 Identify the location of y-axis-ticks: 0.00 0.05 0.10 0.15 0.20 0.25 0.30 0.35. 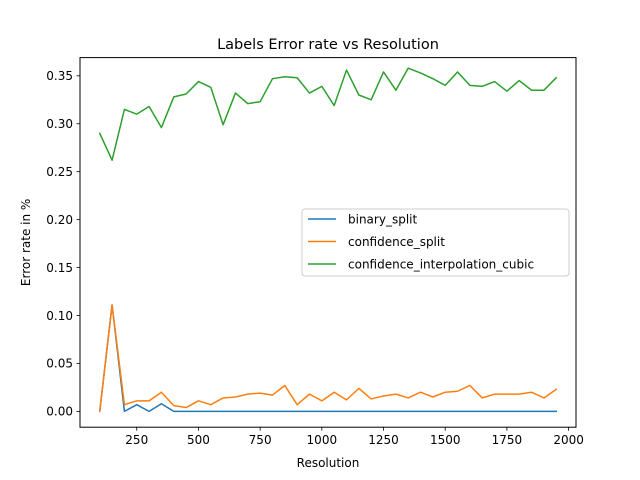
(63, 244).